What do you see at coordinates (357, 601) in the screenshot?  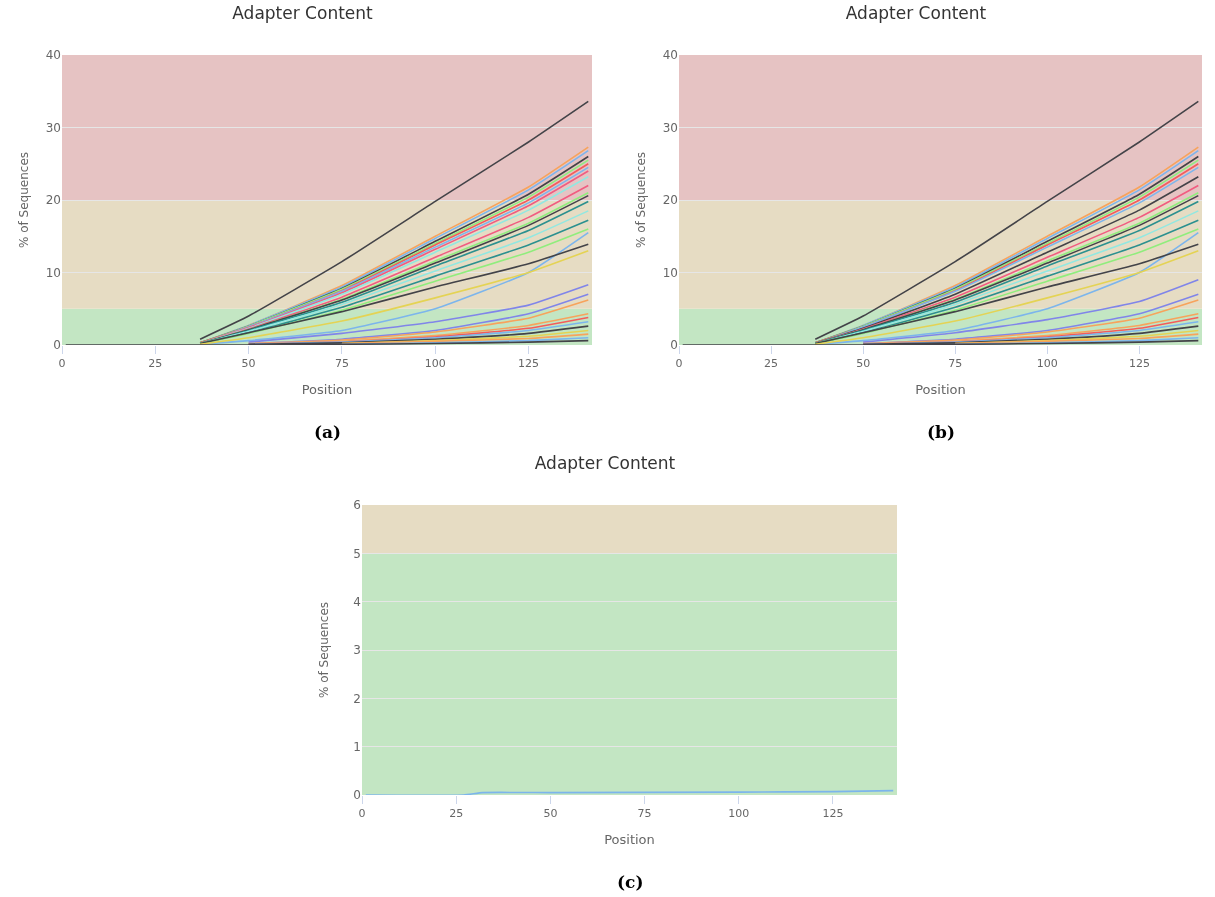 I see `y-tick-label: 4` at bounding box center [357, 601].